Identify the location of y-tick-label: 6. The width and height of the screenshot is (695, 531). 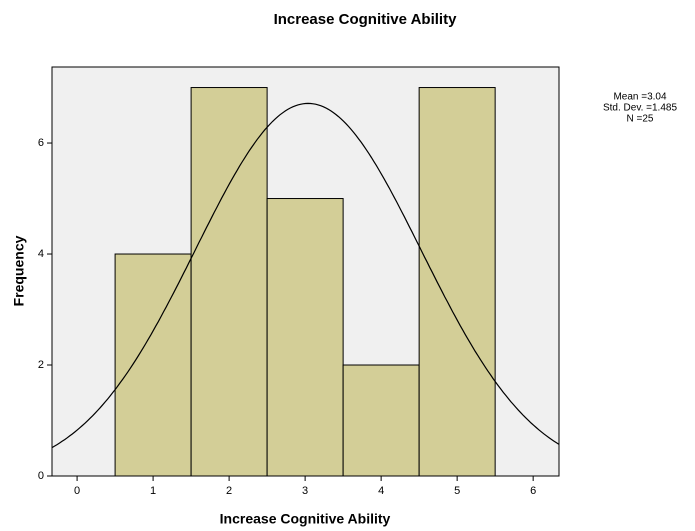
(41, 143).